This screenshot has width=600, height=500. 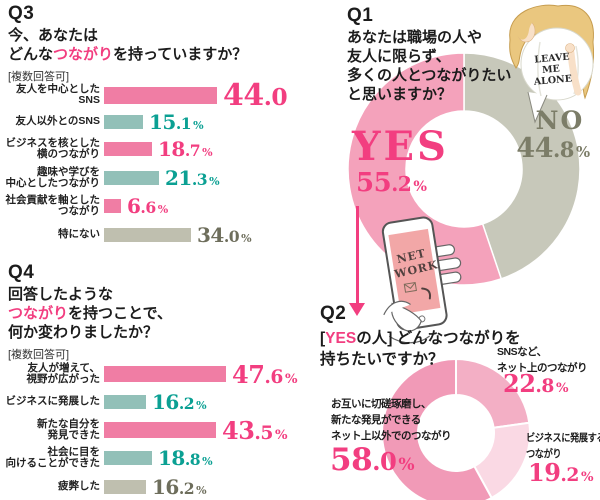 What do you see at coordinates (176, 122) in the screenshot?
I see `bar-value: 15.1%` at bounding box center [176, 122].